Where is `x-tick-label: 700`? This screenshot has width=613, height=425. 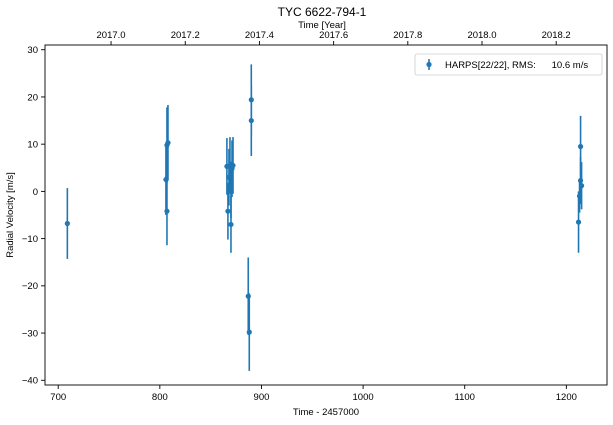 x-tick-label: 700 is located at coordinates (58, 397).